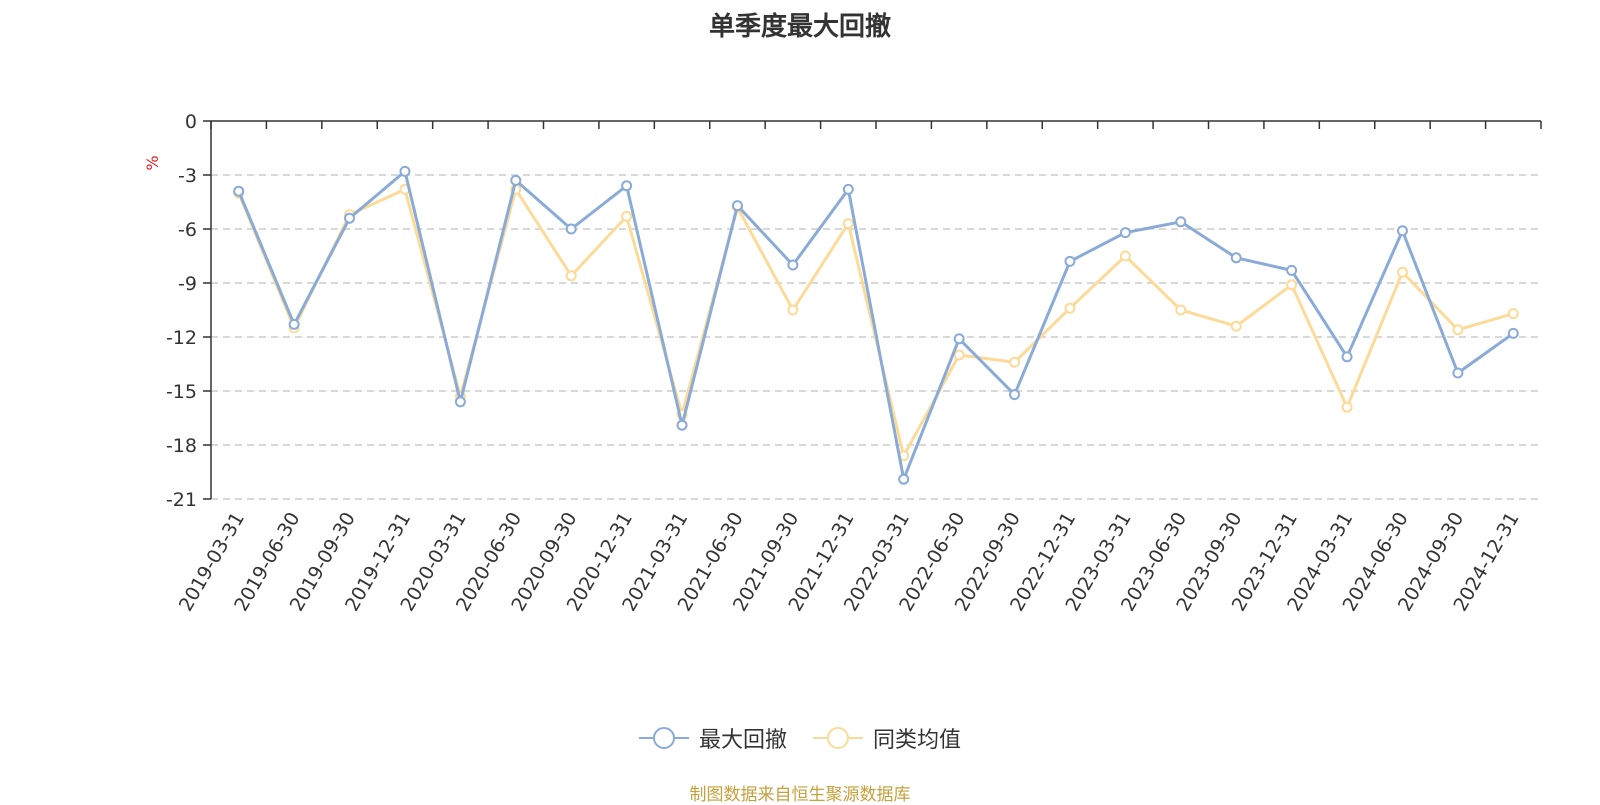  I want to click on legend-symbol-max-drawdown, so click(663, 738).